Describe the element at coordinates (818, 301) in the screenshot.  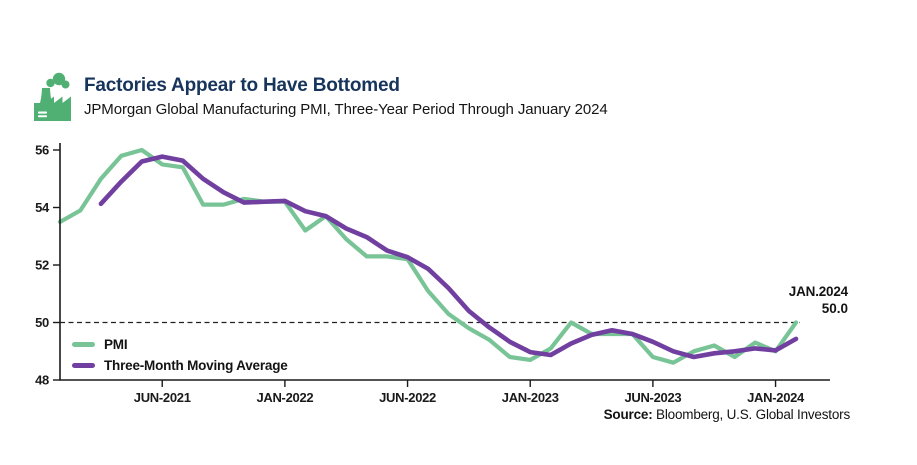
I see `last-point-annotation: JAN.2024 50.0` at that location.